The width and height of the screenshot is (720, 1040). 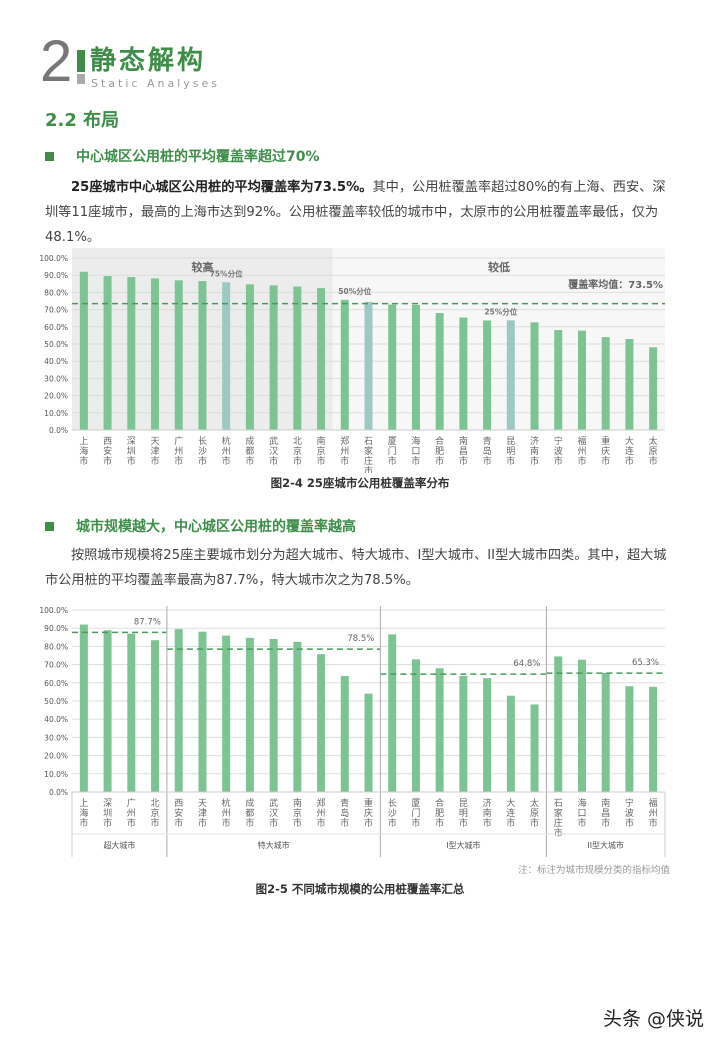 I want to click on x-tick-label: 京, so click(x=297, y=451).